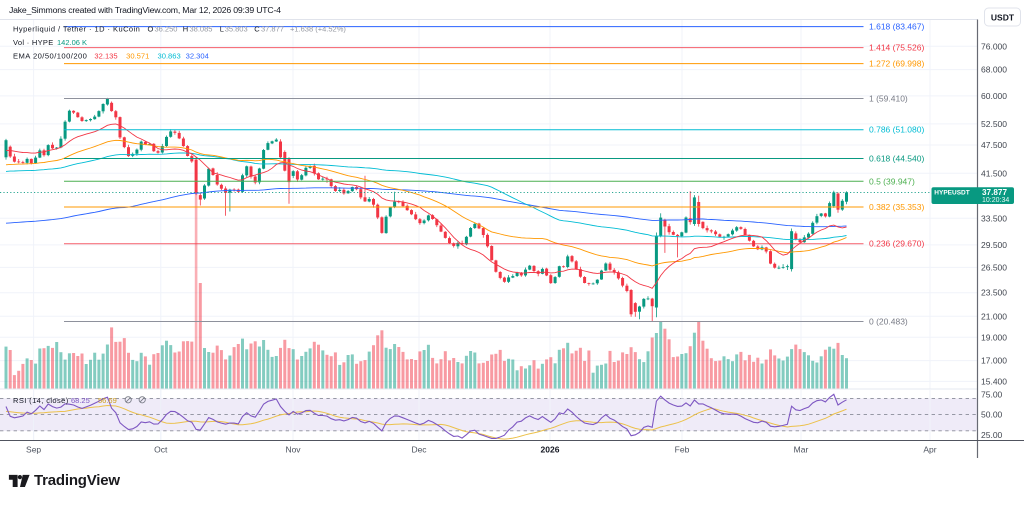  Describe the element at coordinates (994, 361) in the screenshot. I see `svg-text: 17.000` at that location.